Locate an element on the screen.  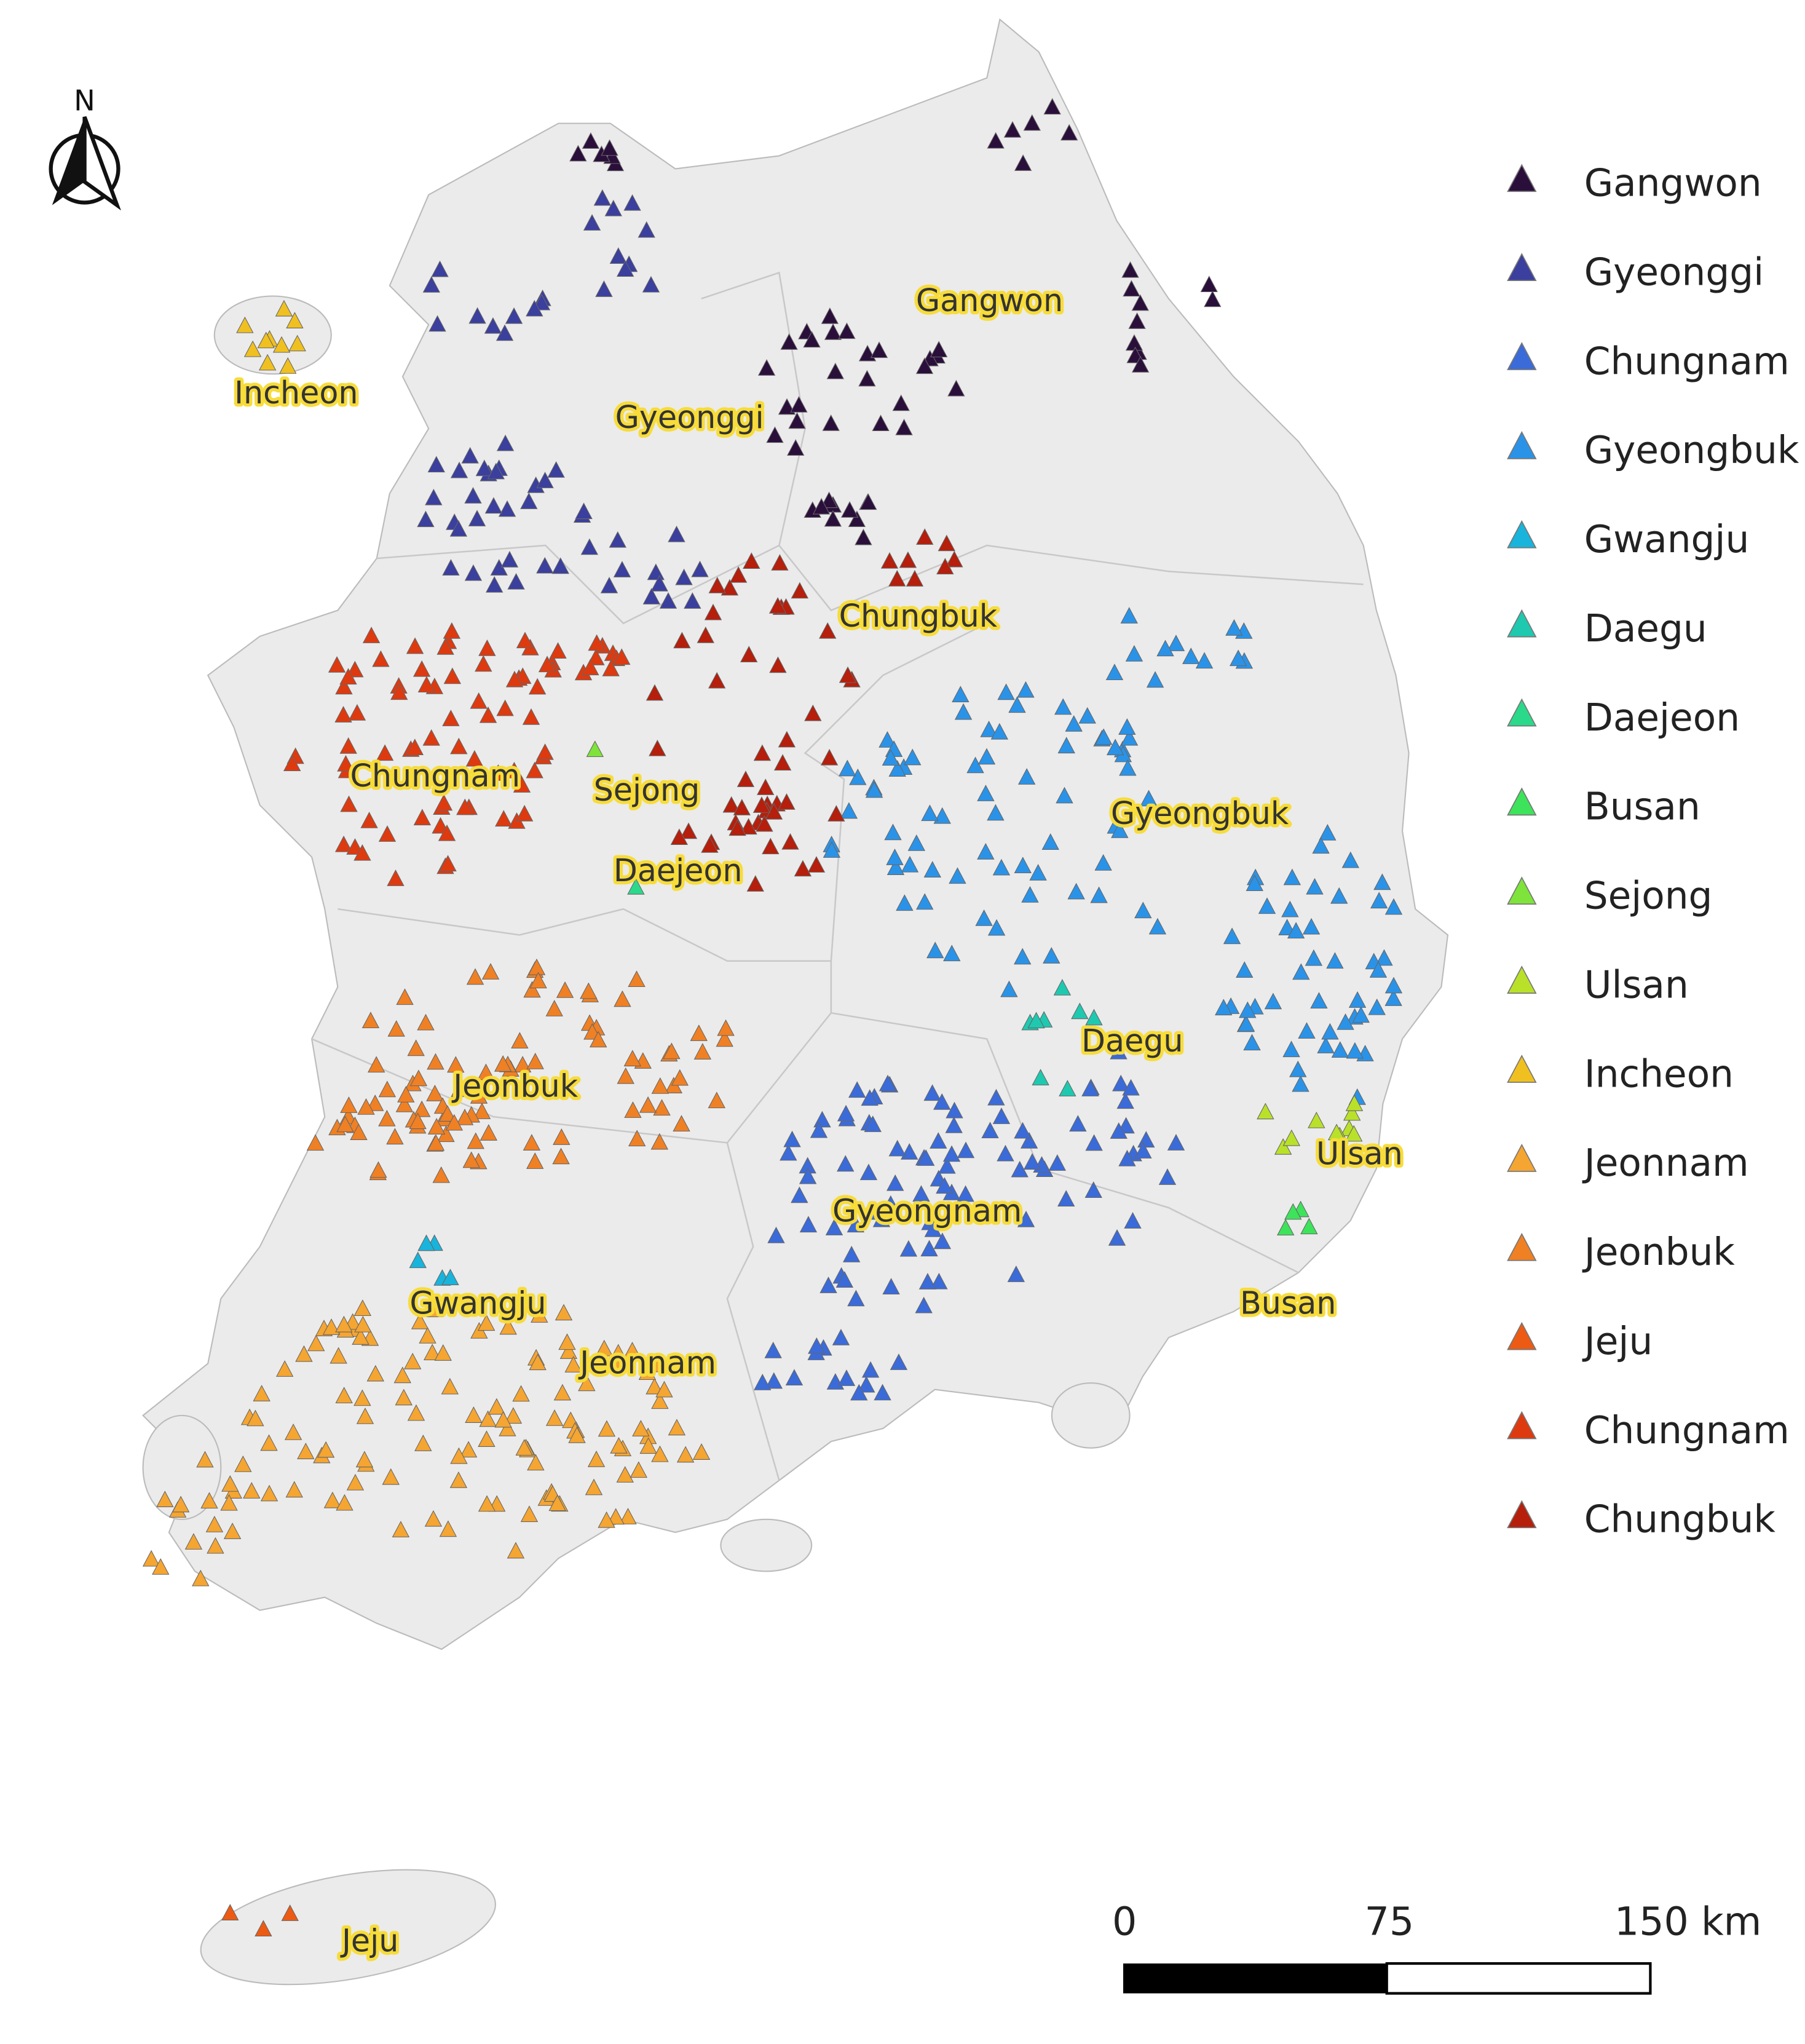
region-label: Chungbuk is located at coordinates (919, 616).